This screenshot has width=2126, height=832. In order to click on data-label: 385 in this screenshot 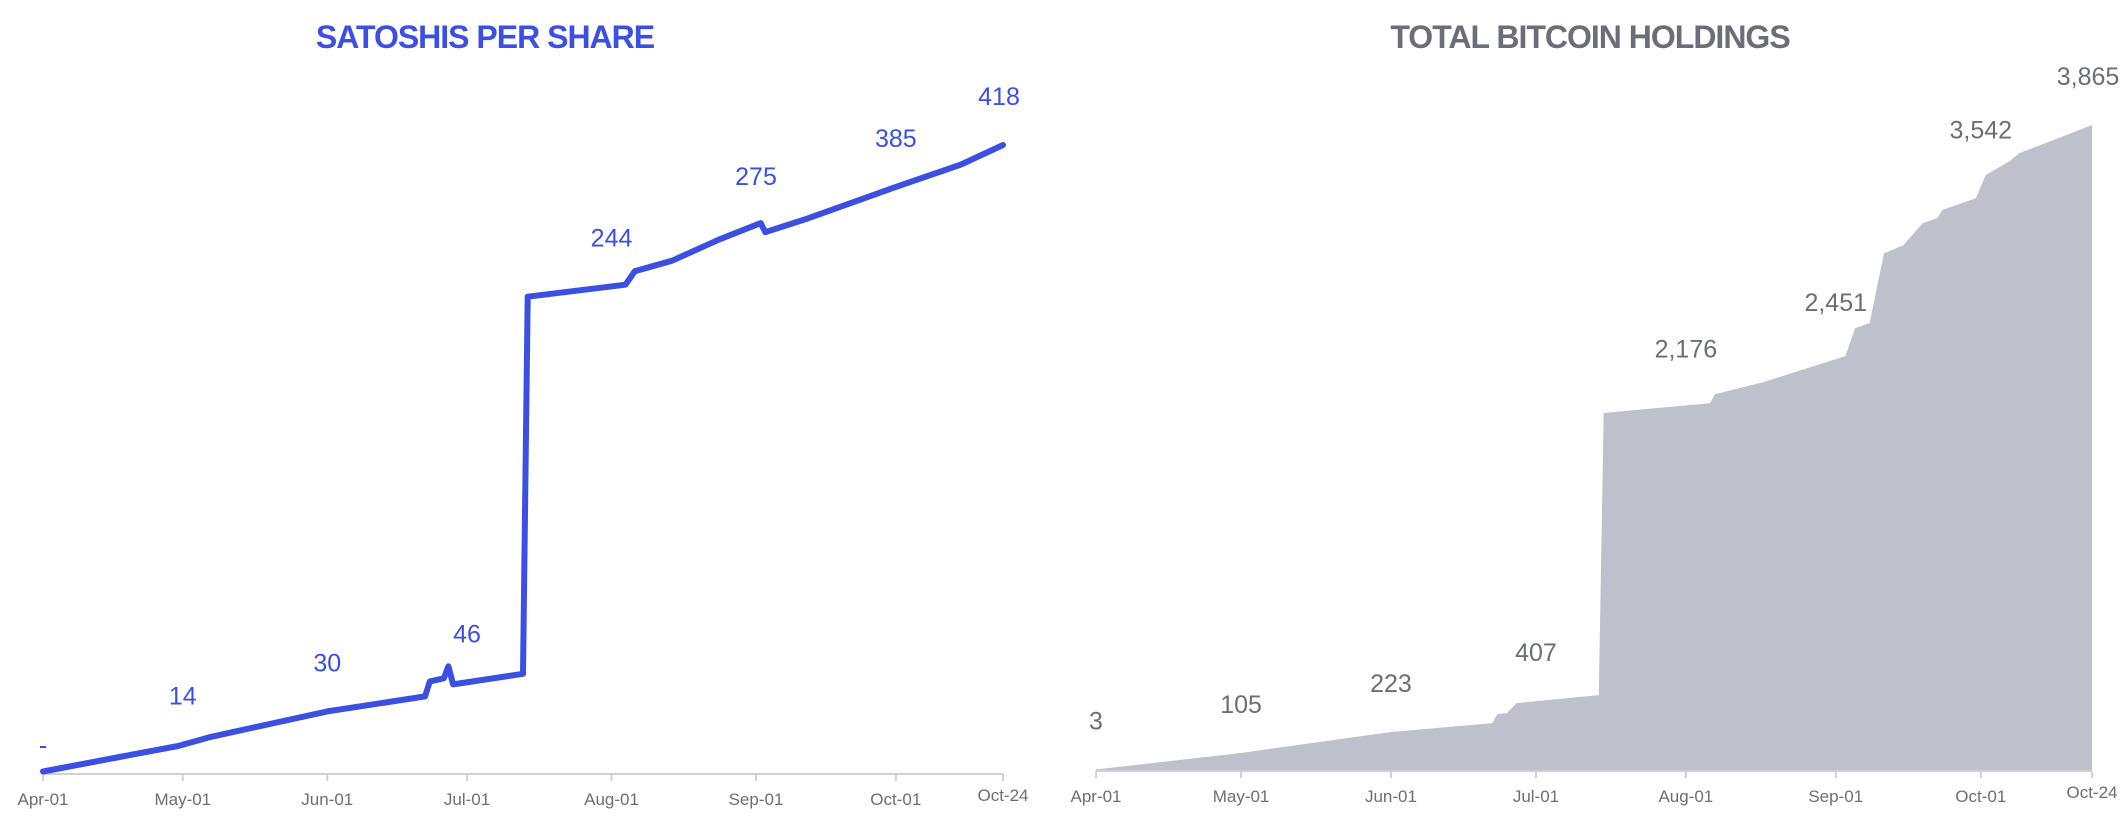, I will do `click(896, 139)`.